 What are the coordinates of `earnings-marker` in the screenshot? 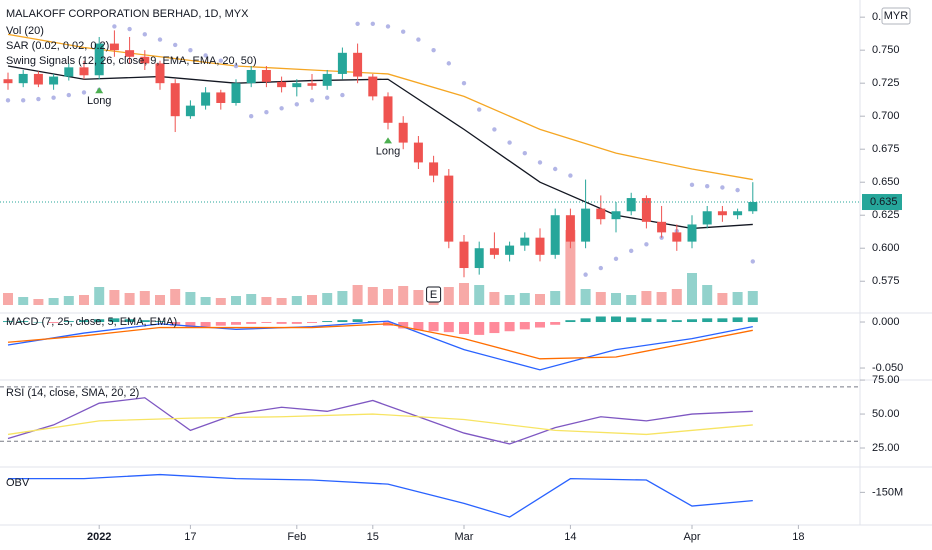 It's located at (434, 294).